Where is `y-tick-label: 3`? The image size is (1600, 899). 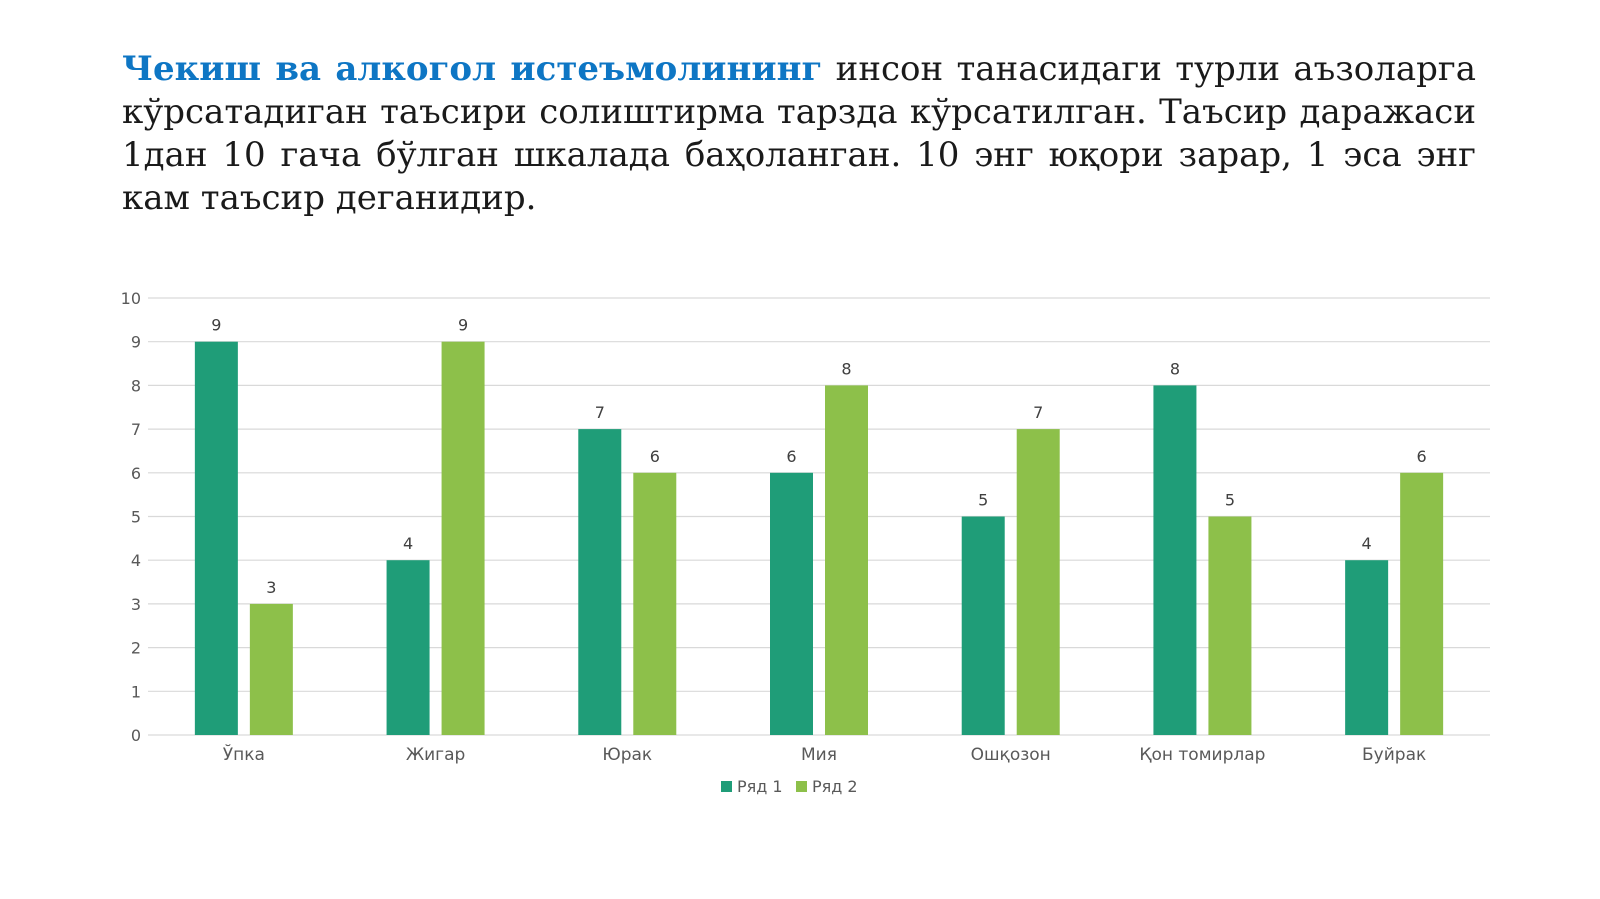 y-tick-label: 3 is located at coordinates (136, 604).